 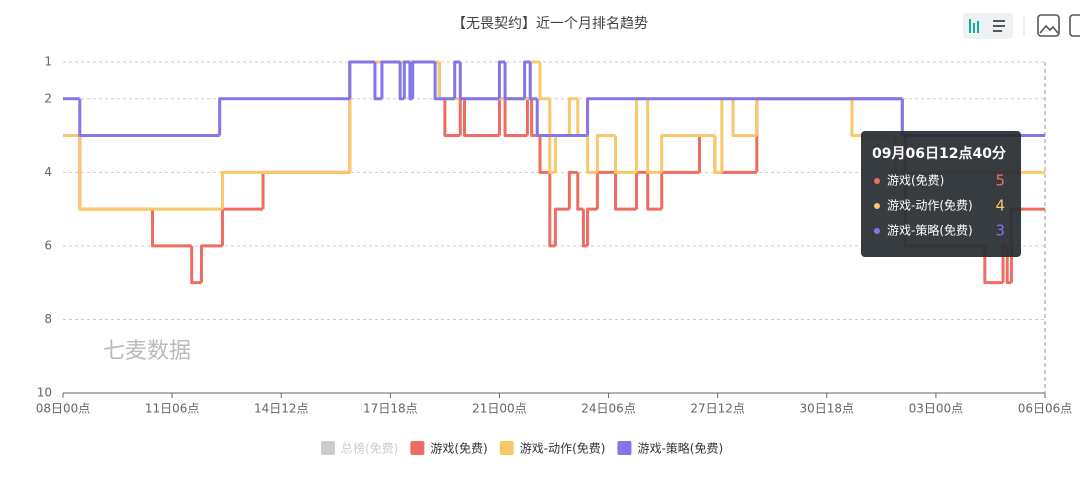 What do you see at coordinates (499, 409) in the screenshot?
I see `x-tick-label: 21日00点` at bounding box center [499, 409].